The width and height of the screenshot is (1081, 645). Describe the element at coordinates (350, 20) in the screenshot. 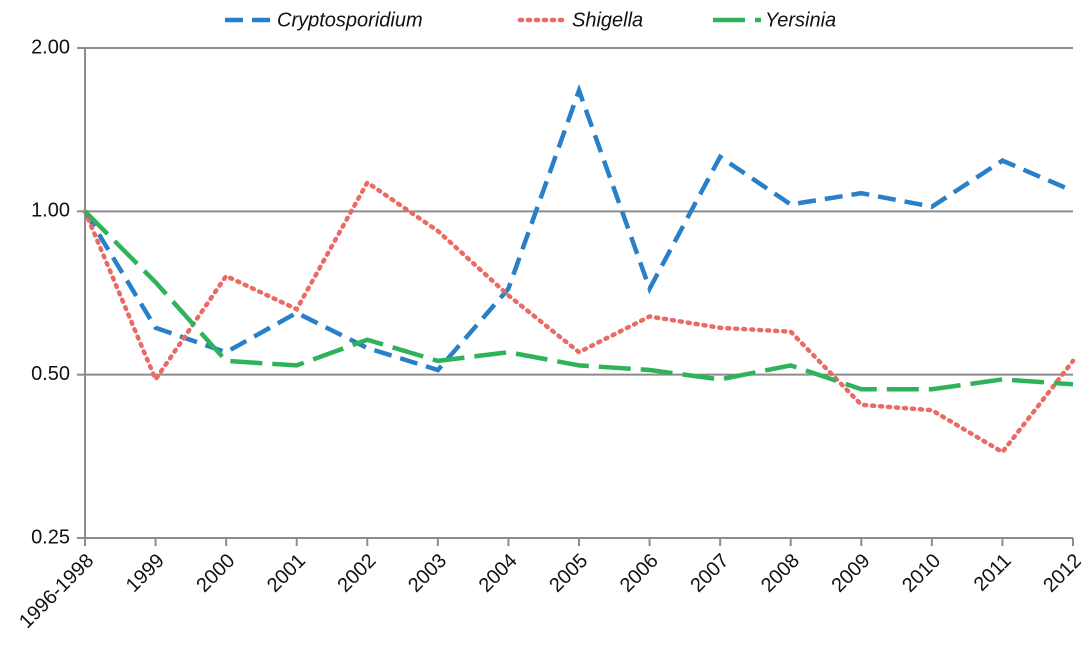

I see `legend-label: Cryptosporidium` at that location.